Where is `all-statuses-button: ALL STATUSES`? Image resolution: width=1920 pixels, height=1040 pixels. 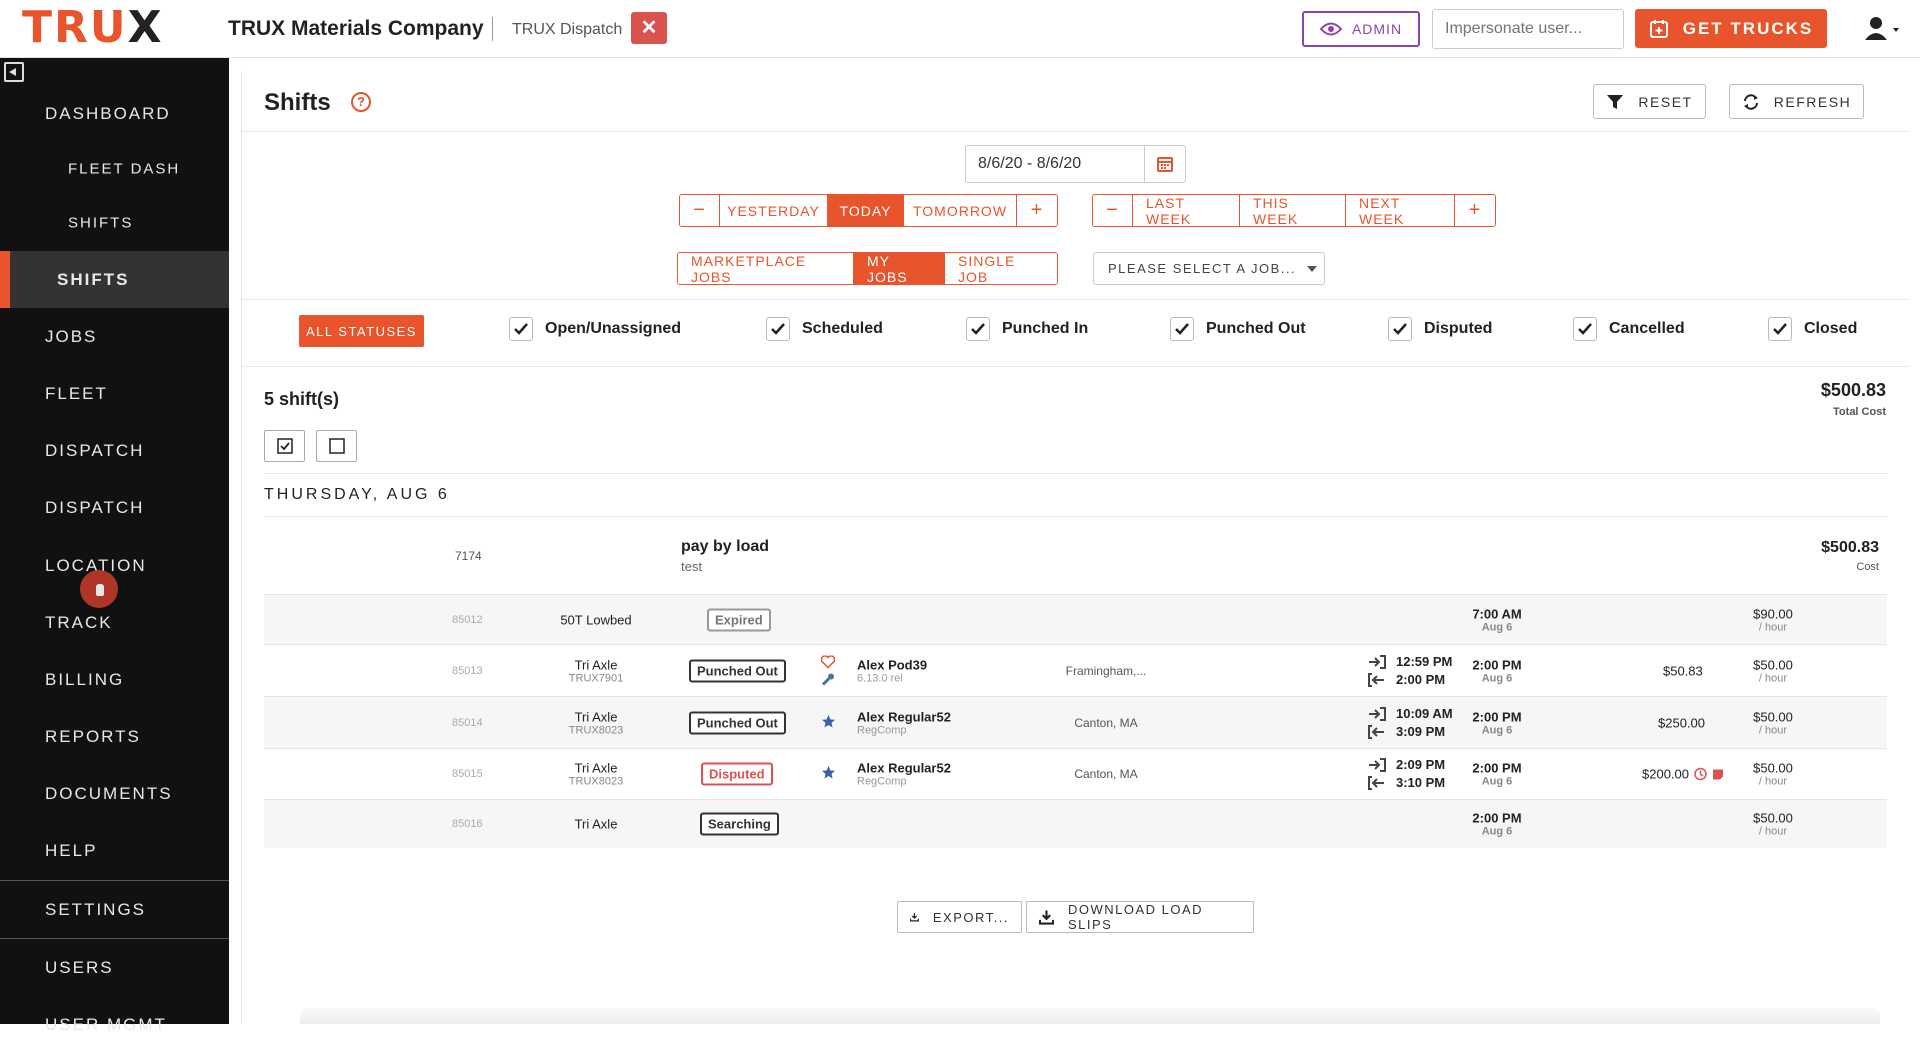
all-statuses-button: ALL STATUSES is located at coordinates (361, 331).